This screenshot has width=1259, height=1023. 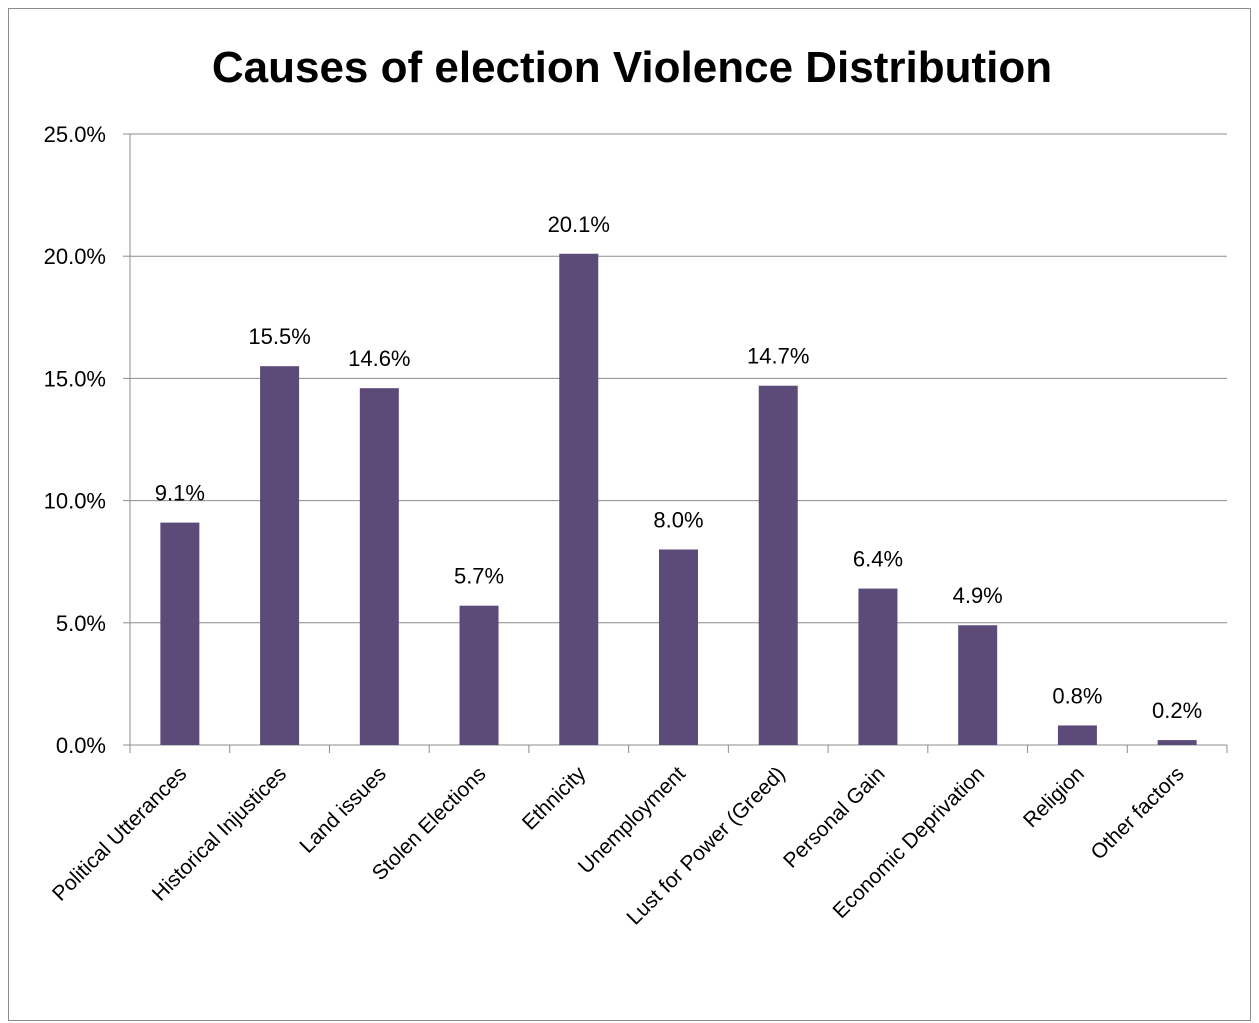 What do you see at coordinates (279, 336) in the screenshot?
I see `data-label: 15.5%` at bounding box center [279, 336].